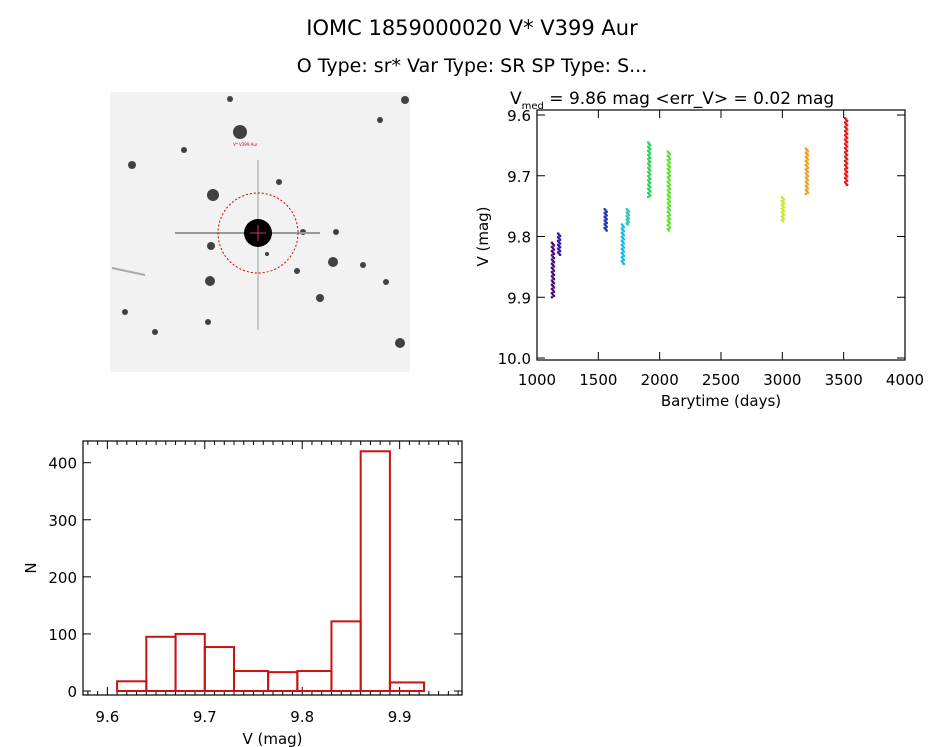 The width and height of the screenshot is (944, 747). What do you see at coordinates (514, 359) in the screenshot?
I see `y-tick-label: 10.0` at bounding box center [514, 359].